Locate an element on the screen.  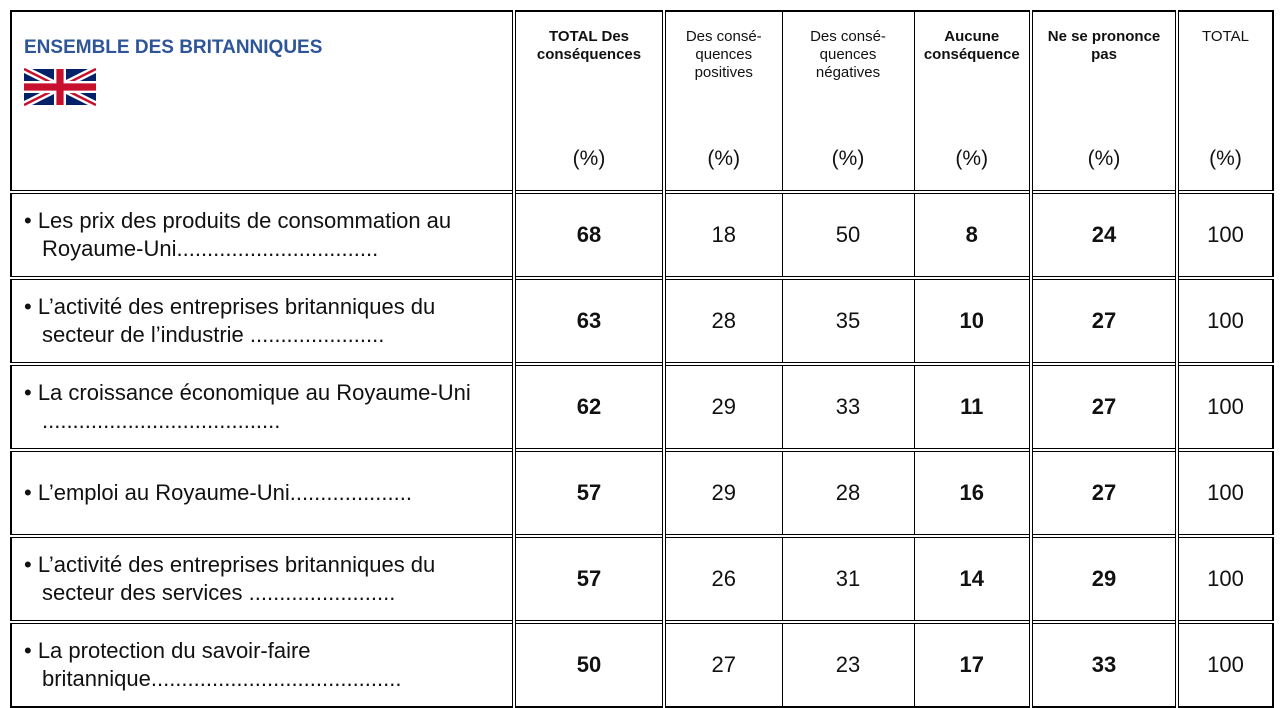
uk-flag is located at coordinates (60, 87).